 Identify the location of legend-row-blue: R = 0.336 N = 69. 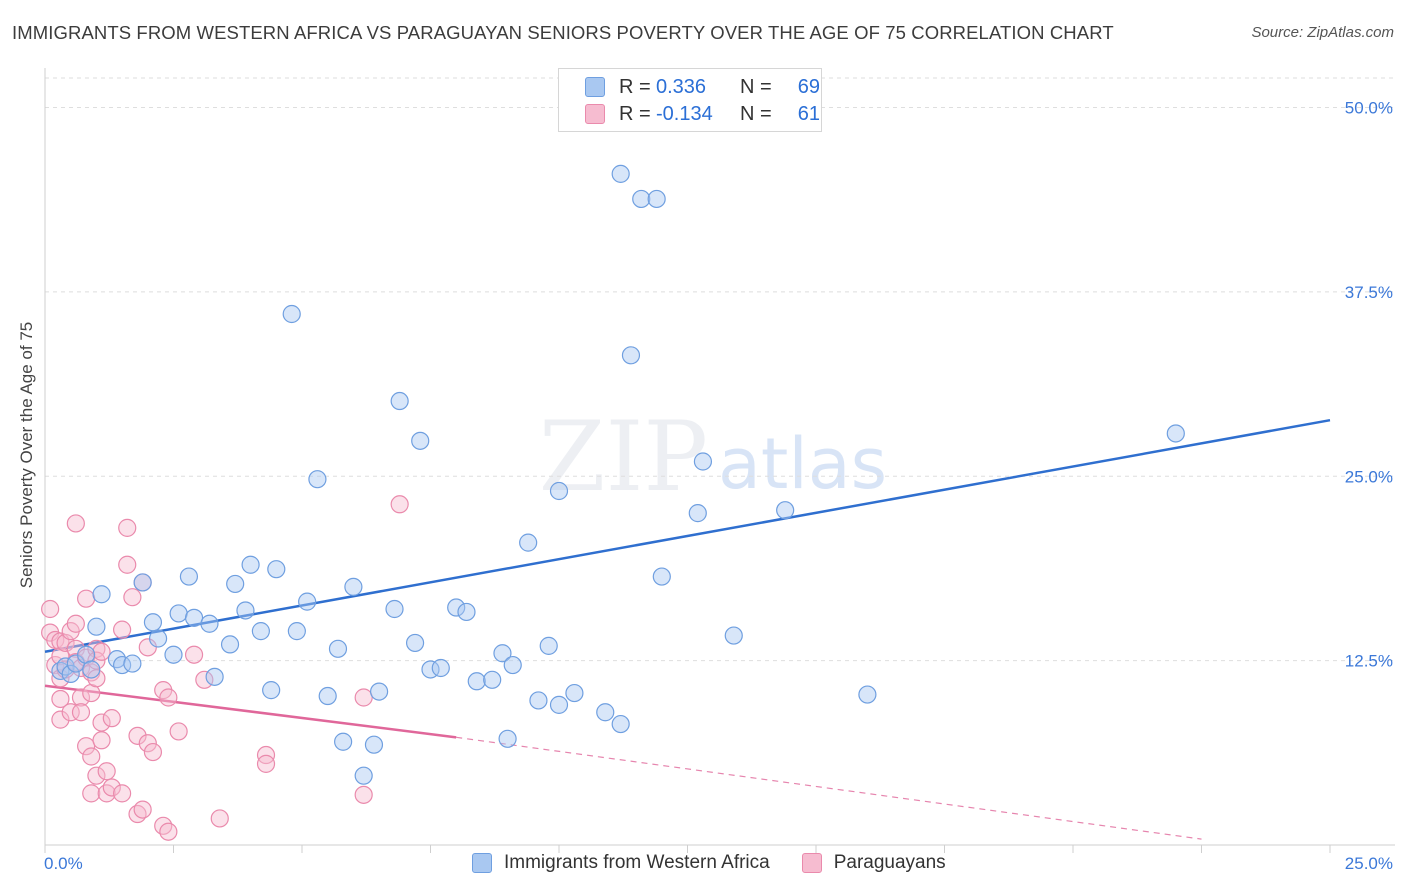
(702, 87).